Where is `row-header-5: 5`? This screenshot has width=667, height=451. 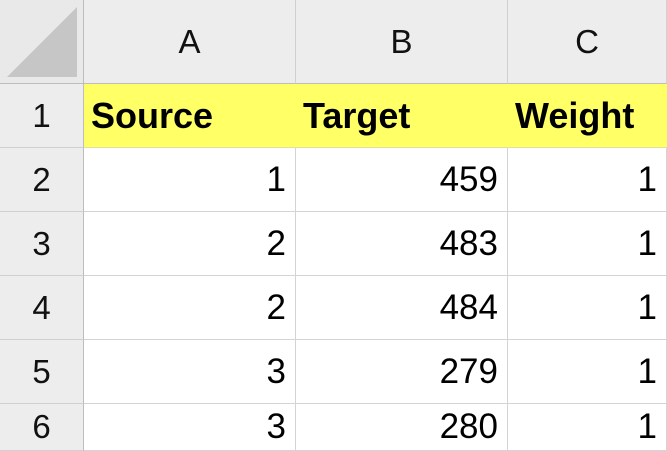
row-header-5: 5 is located at coordinates (42, 372).